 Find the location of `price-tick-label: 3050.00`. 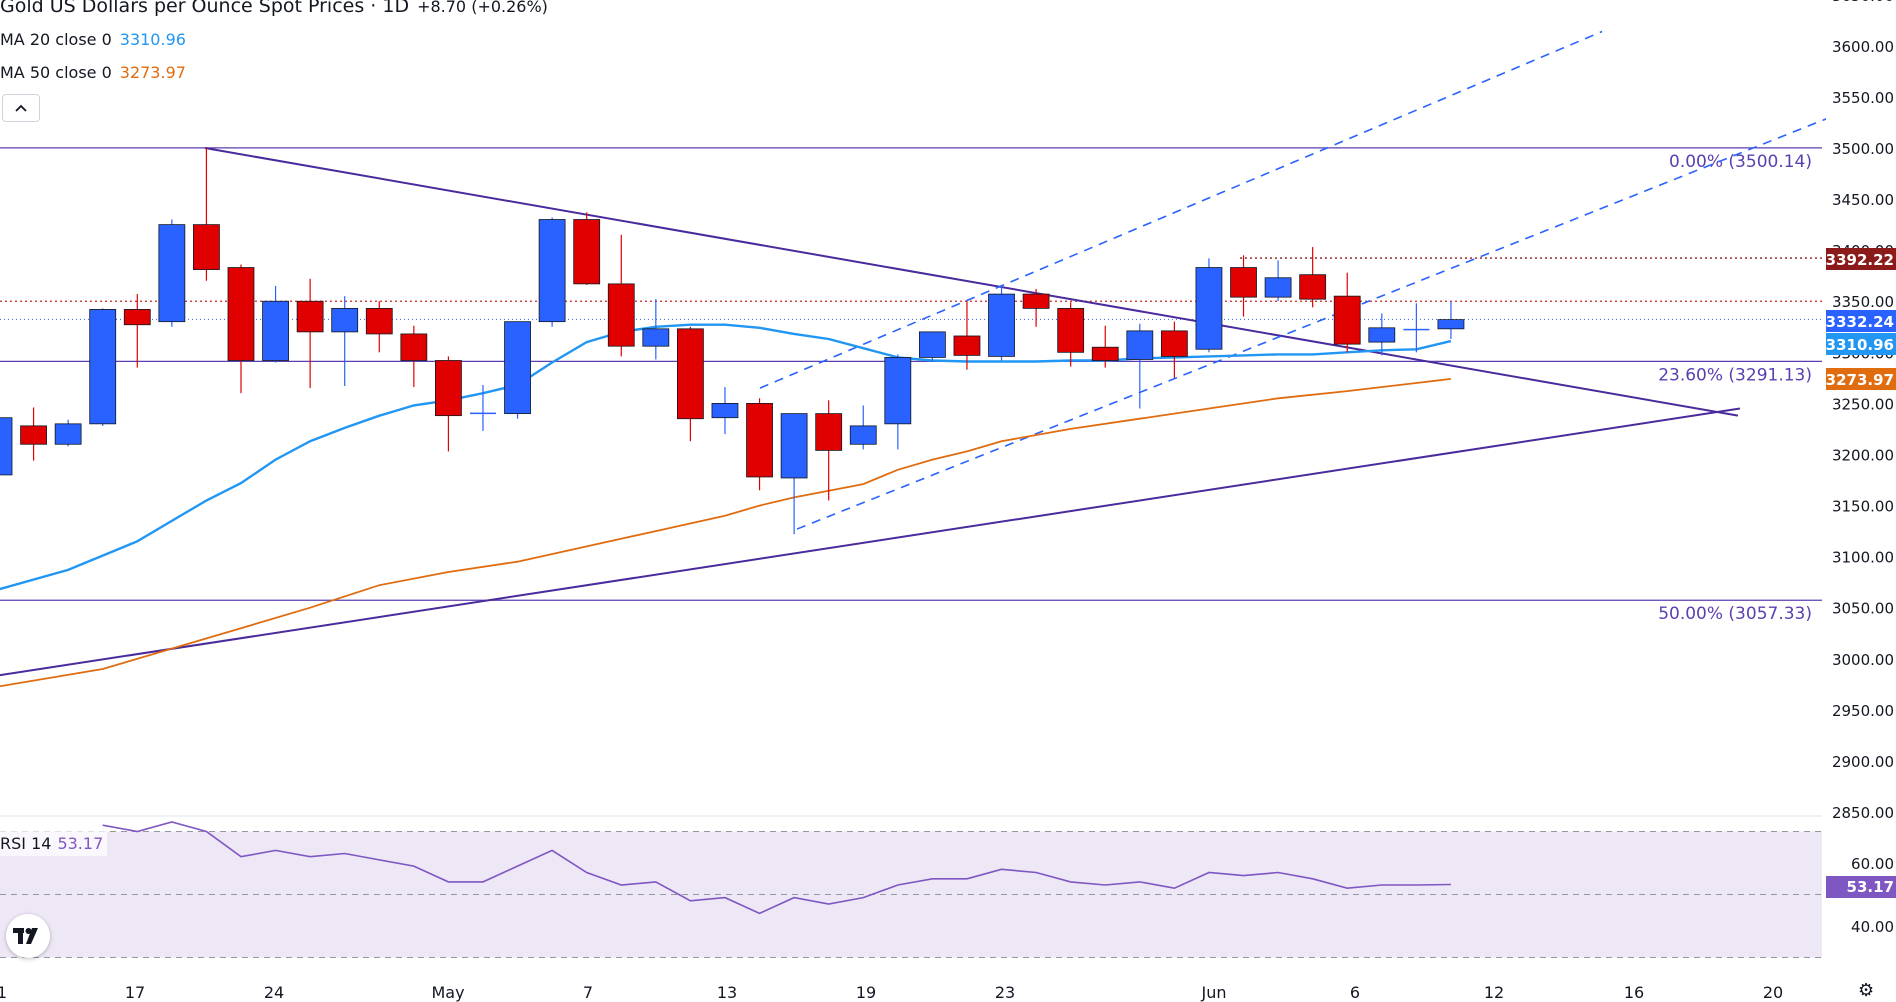

price-tick-label: 3050.00 is located at coordinates (1863, 609).